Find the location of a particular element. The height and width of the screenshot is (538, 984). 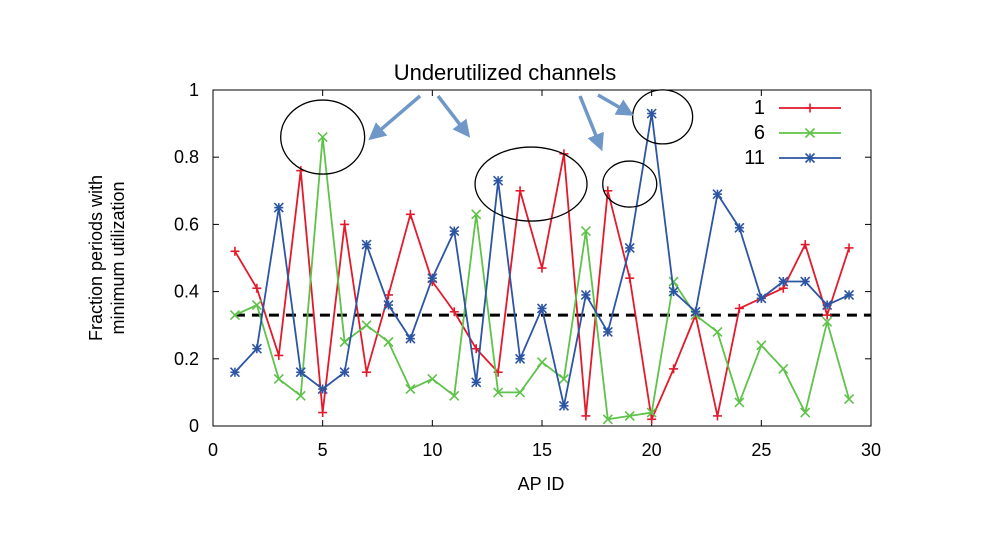

y-tick-label: 0.2 is located at coordinates (186, 359).